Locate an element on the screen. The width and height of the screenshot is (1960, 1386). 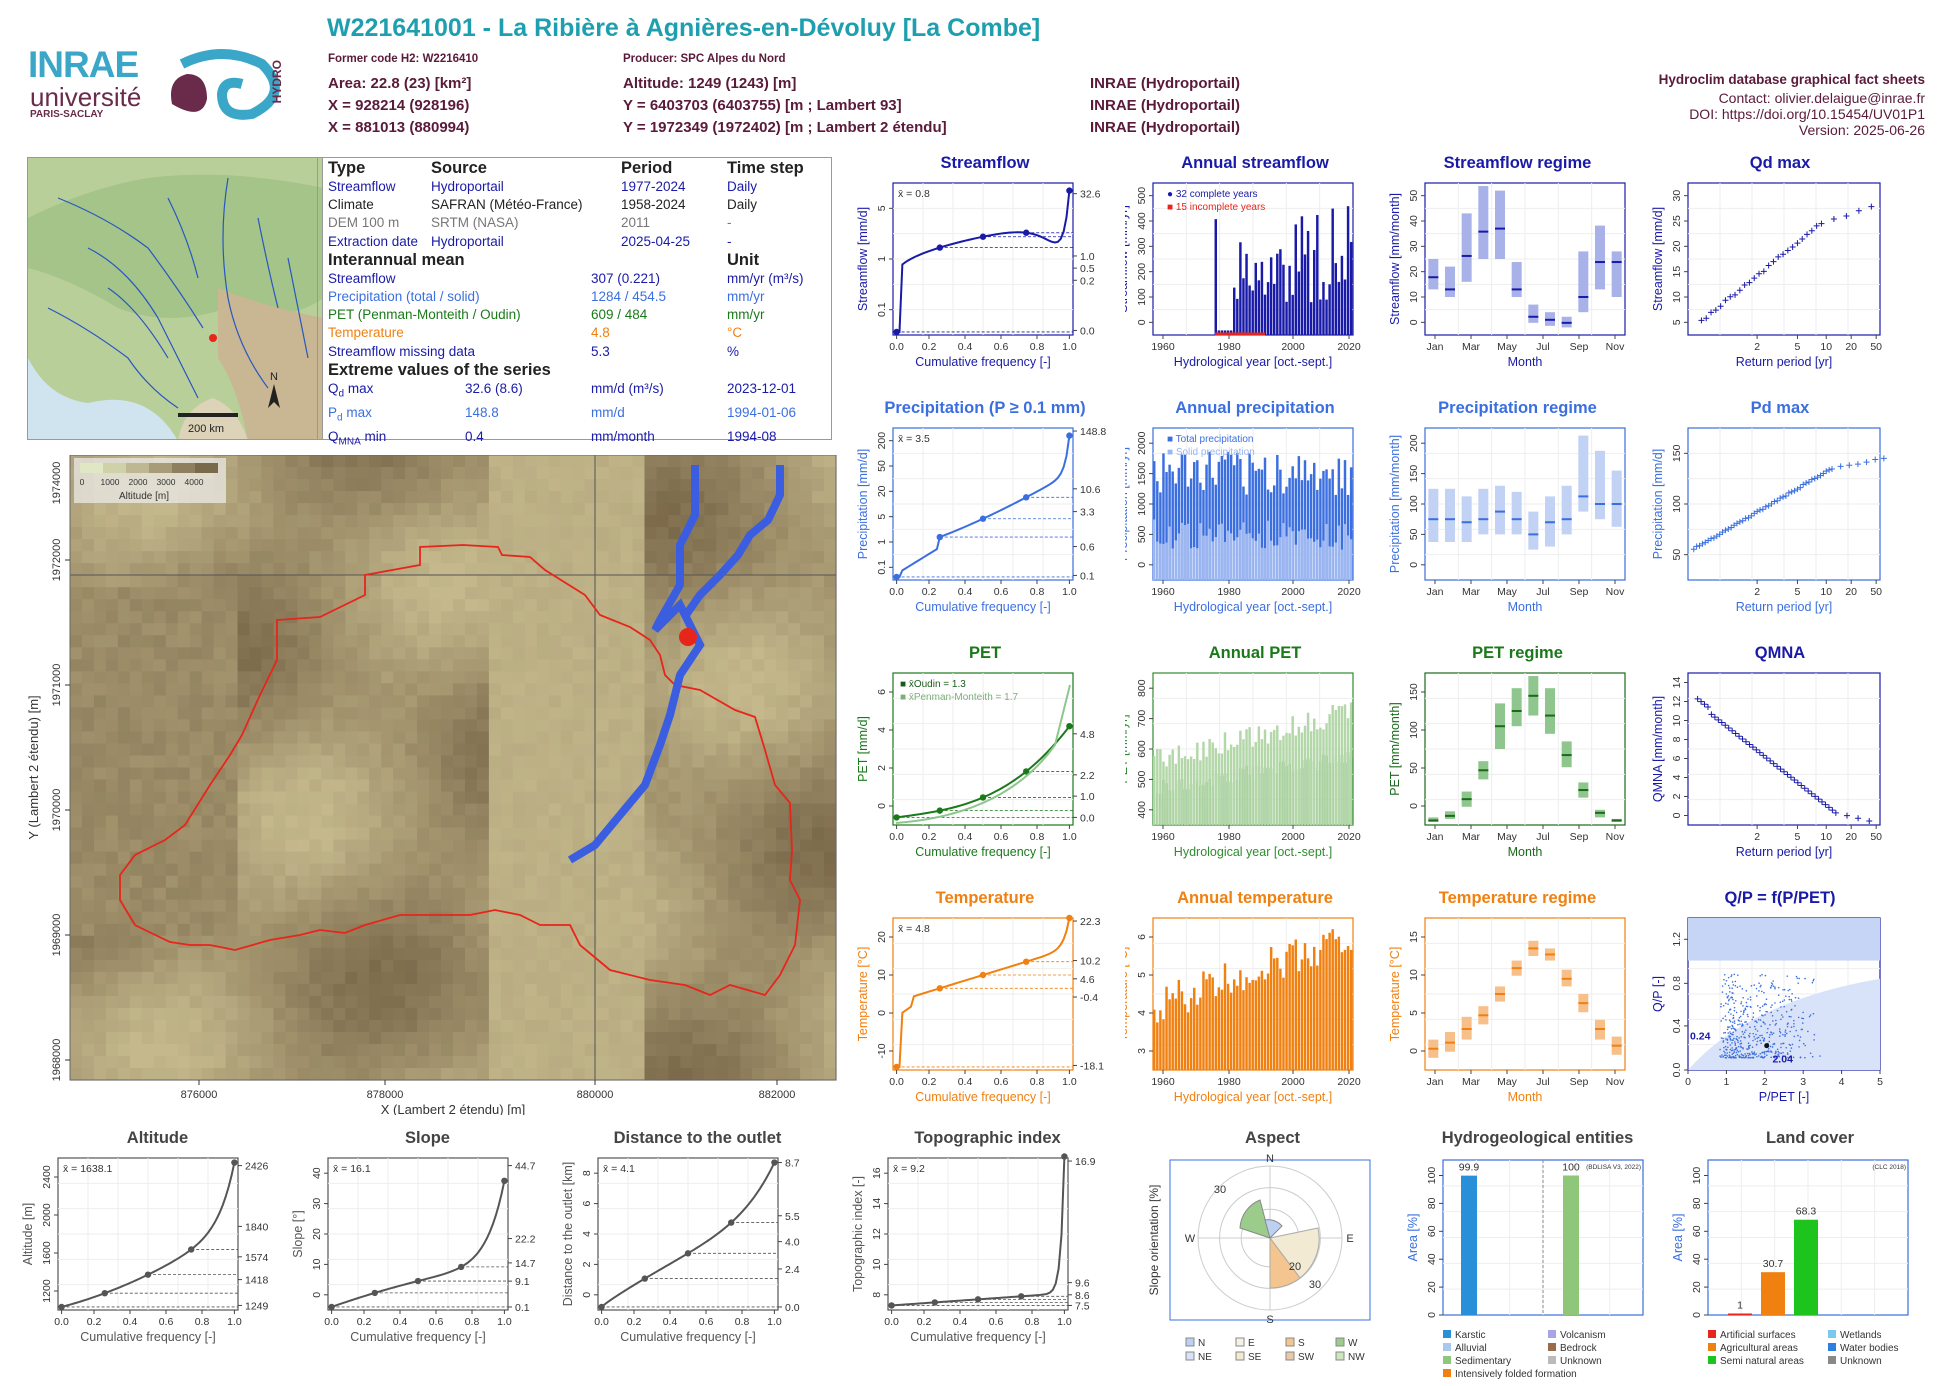
y-tick-label: 4 is located at coordinates (882, 730).